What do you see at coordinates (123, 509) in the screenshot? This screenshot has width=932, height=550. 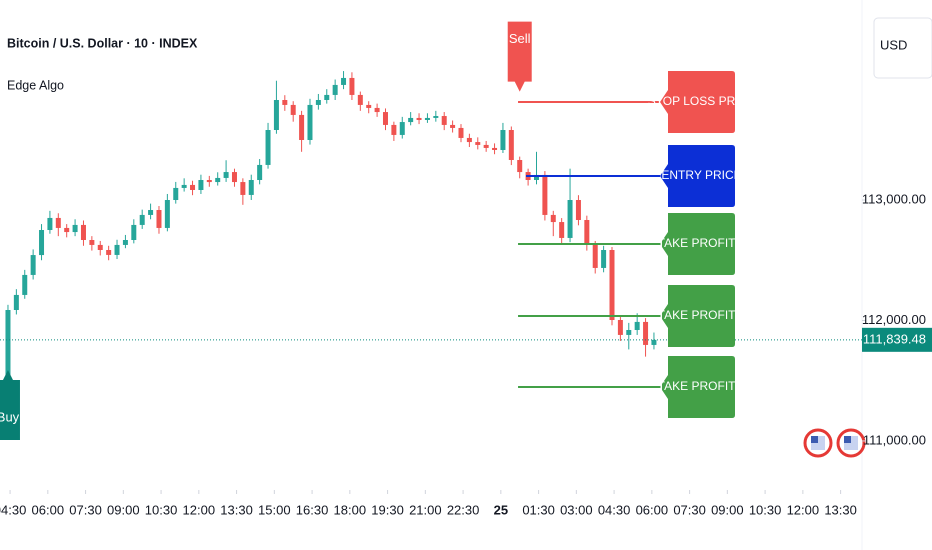 I see `x-tick-label: 09:00` at bounding box center [123, 509].